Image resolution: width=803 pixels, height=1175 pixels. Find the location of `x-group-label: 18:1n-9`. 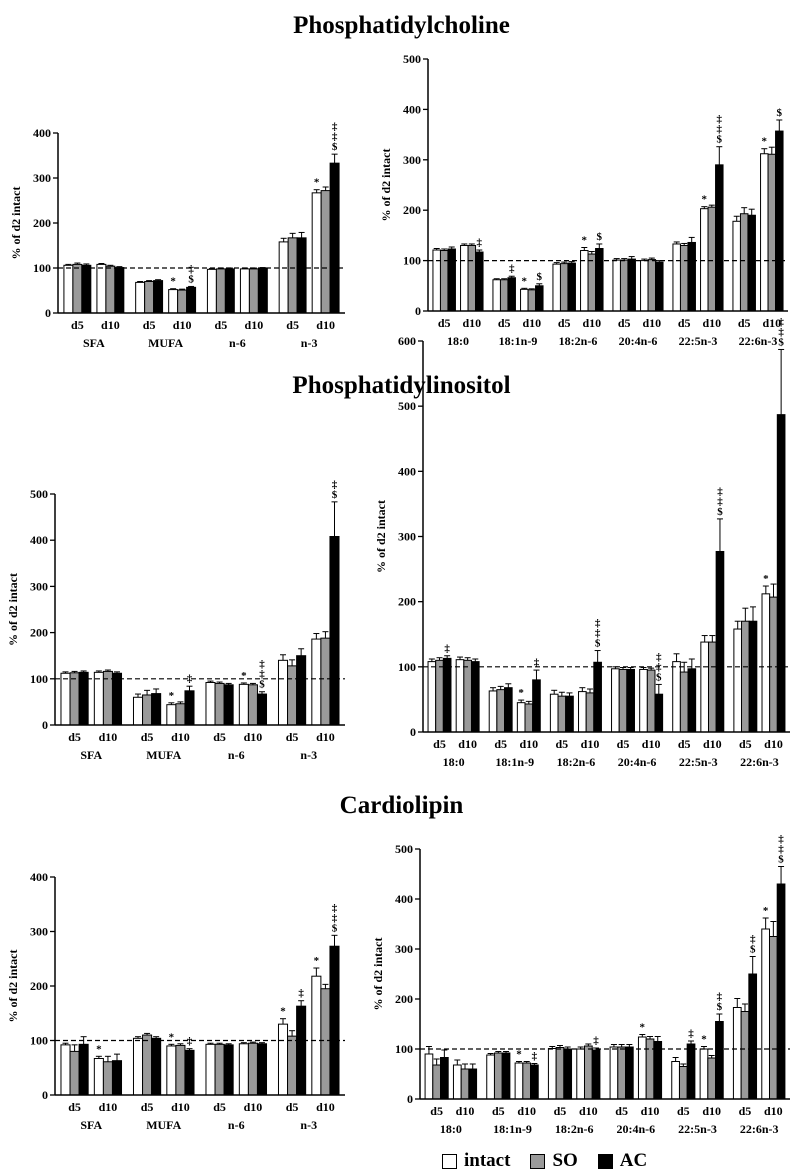

x-group-label: 18:1n-9 is located at coordinates (518, 341).